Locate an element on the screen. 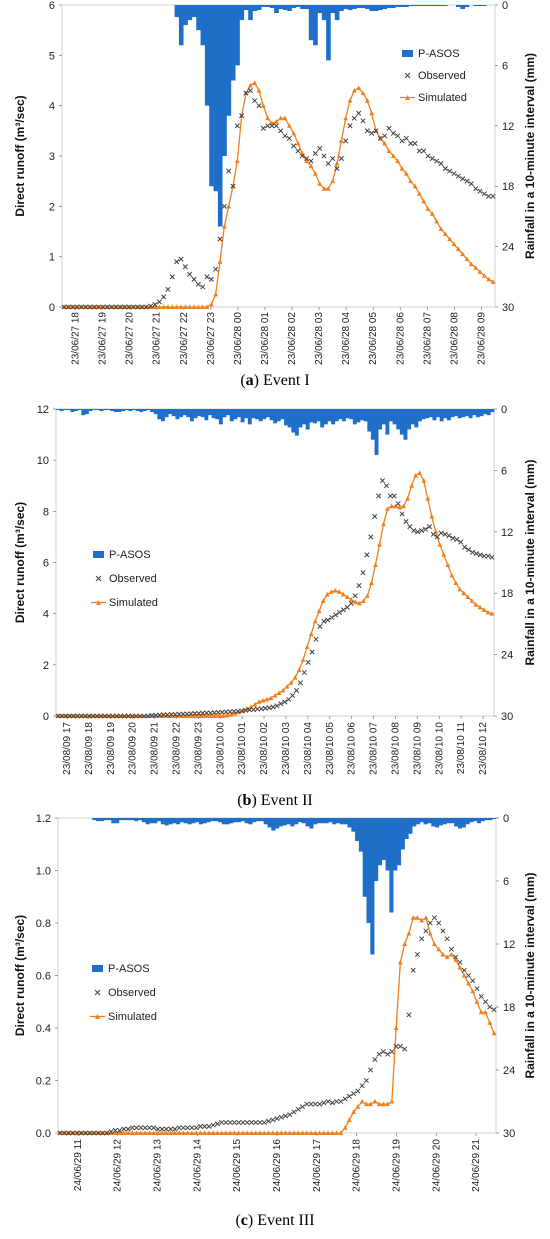 The height and width of the screenshot is (1239, 550). x-tick-label: 23/06/27 22 is located at coordinates (184, 338).